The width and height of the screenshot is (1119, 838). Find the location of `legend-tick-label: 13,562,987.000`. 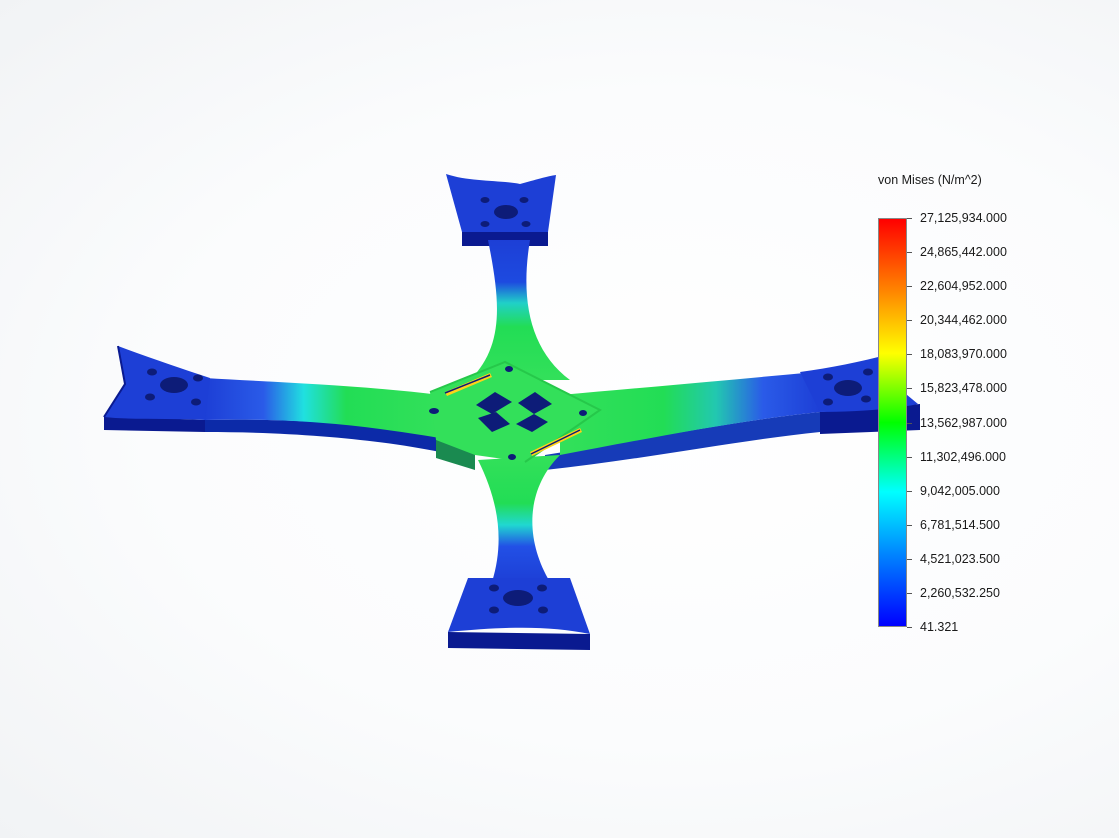

legend-tick-label: 13,562,987.000 is located at coordinates (963, 422).